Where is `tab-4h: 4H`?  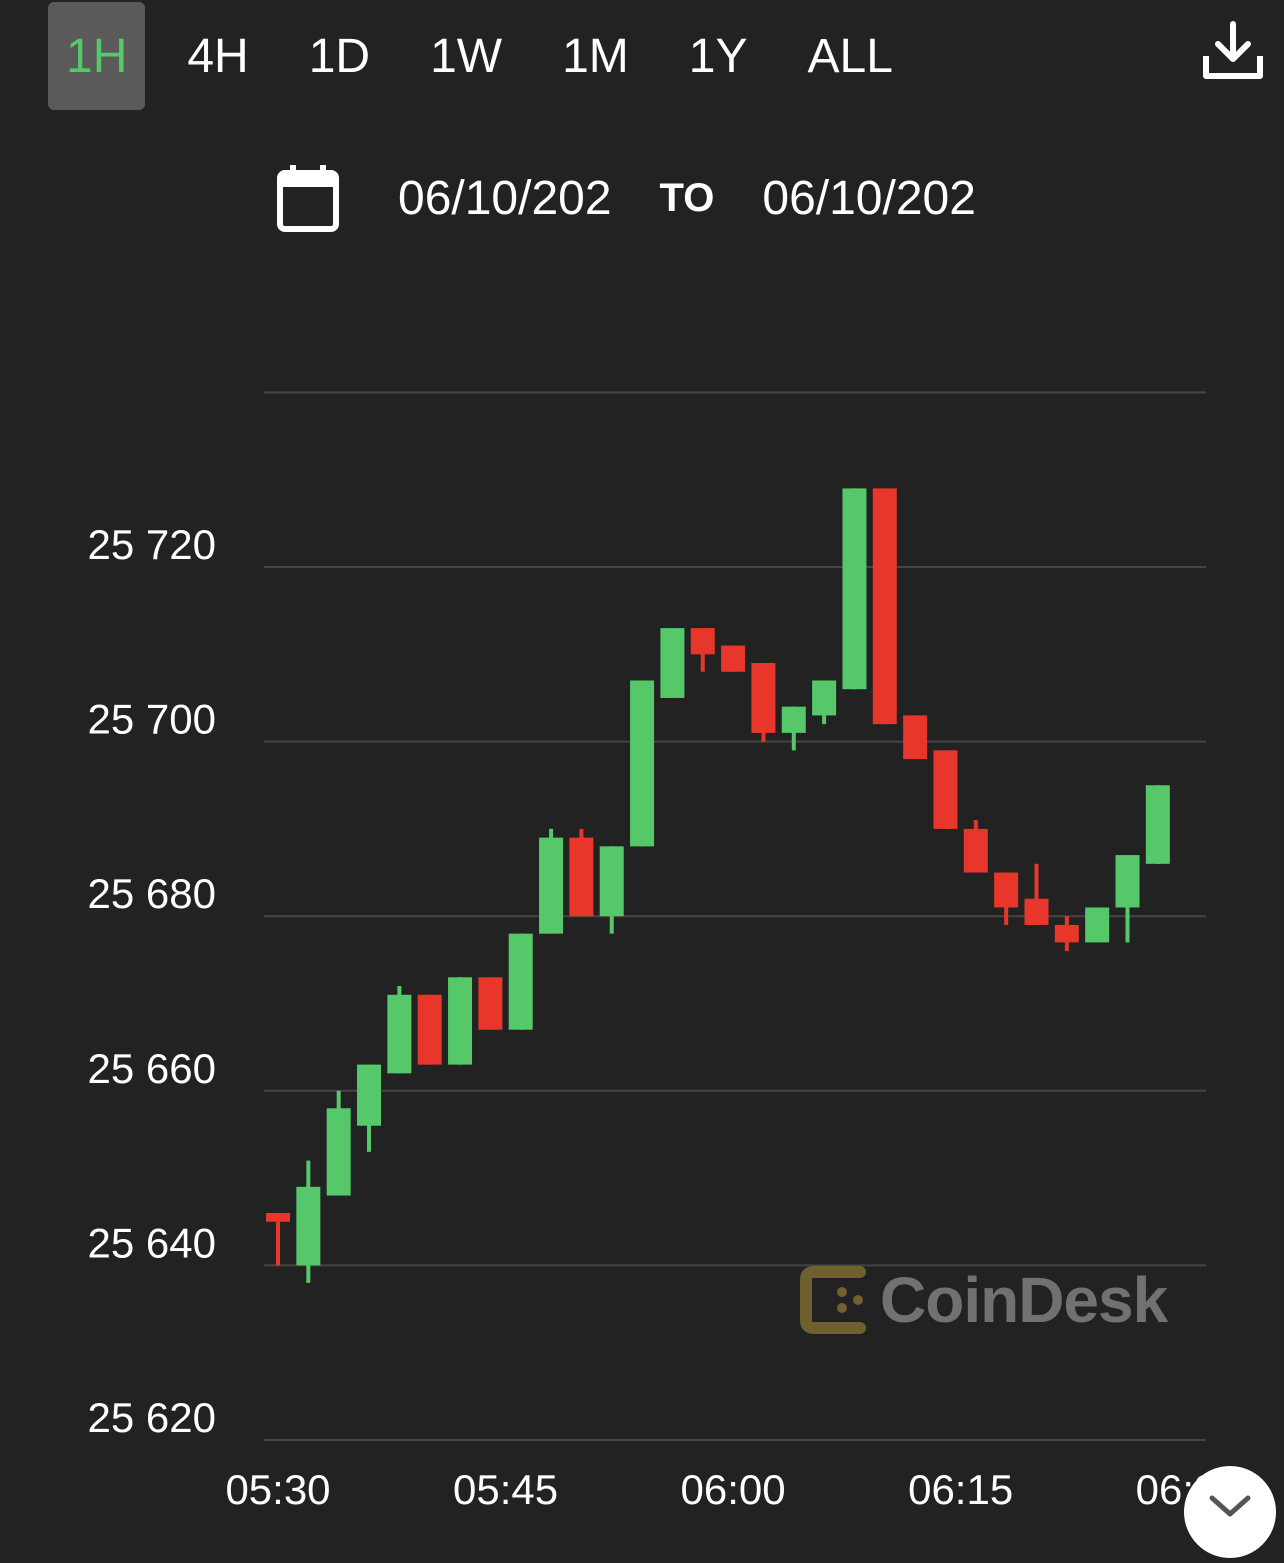
tab-4h: 4H is located at coordinates (218, 56).